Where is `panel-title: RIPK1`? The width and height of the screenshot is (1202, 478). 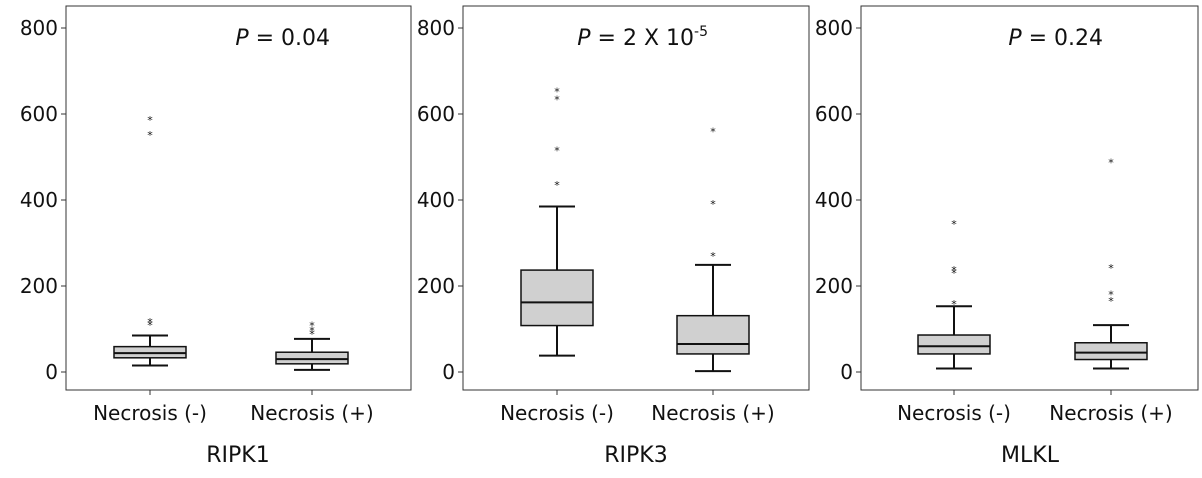 panel-title: RIPK1 is located at coordinates (237, 455).